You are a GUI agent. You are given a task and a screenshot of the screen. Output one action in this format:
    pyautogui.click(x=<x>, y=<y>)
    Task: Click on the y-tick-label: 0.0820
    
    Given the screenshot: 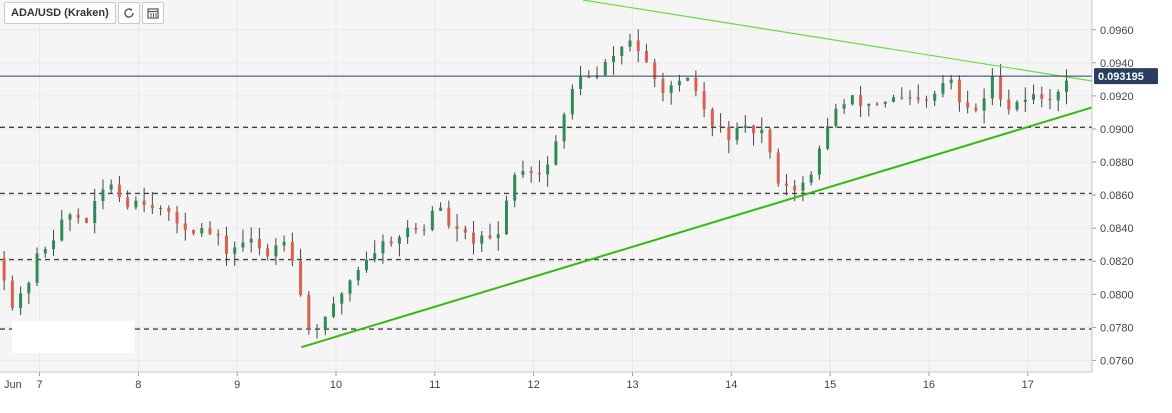 What is the action you would take?
    pyautogui.click(x=1117, y=262)
    